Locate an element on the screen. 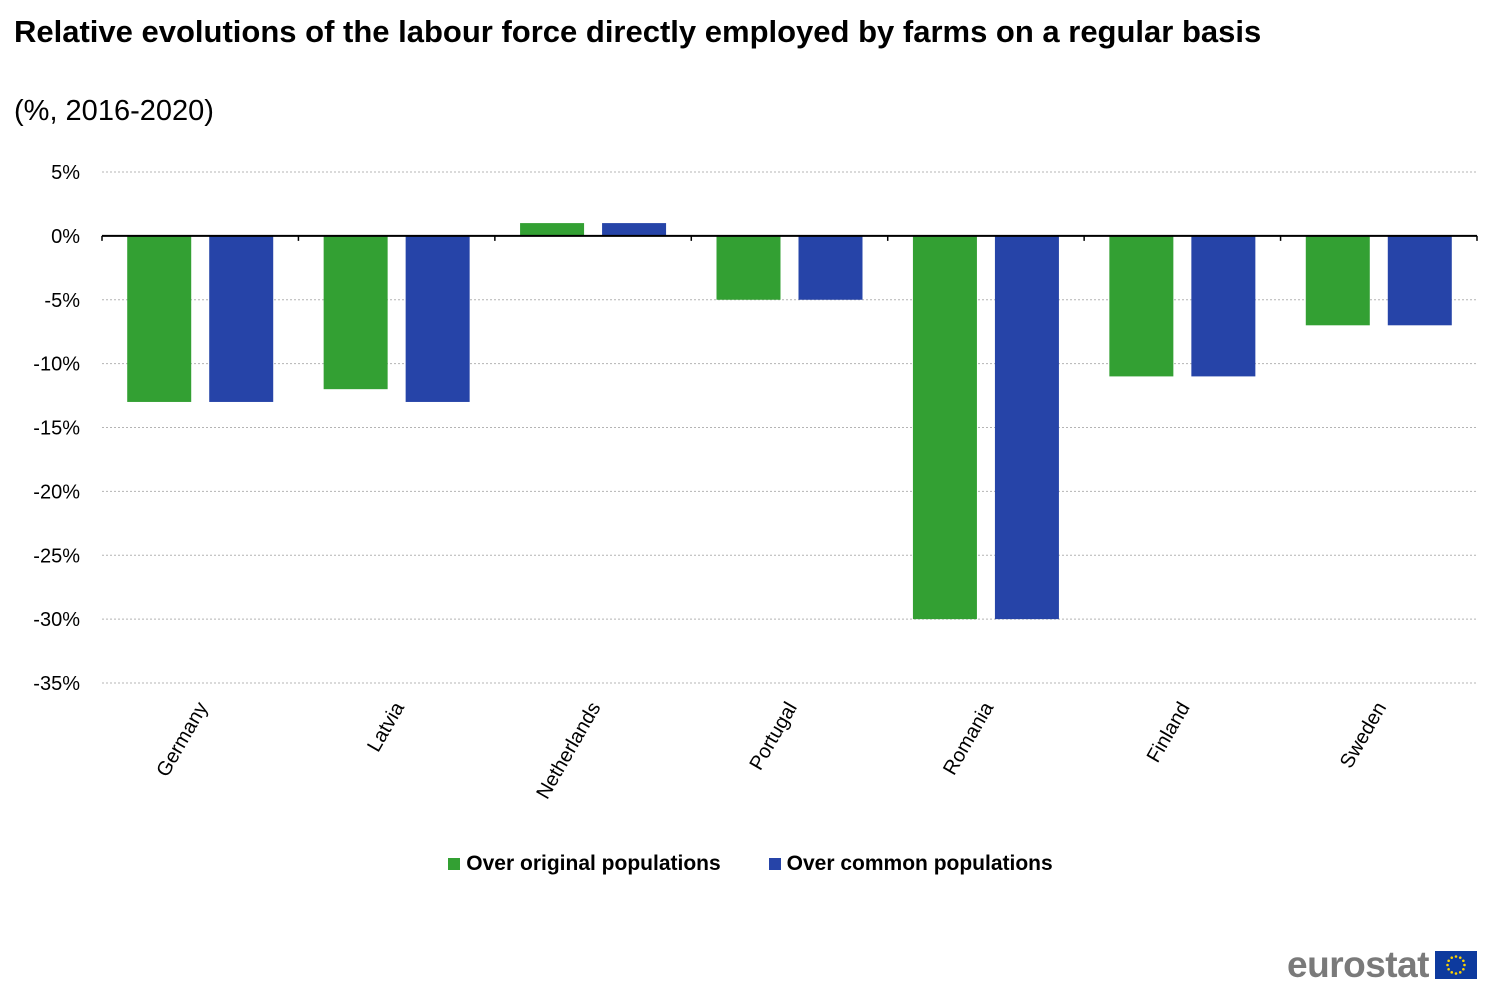  legend-label-original: Over original populations is located at coordinates (593, 863).